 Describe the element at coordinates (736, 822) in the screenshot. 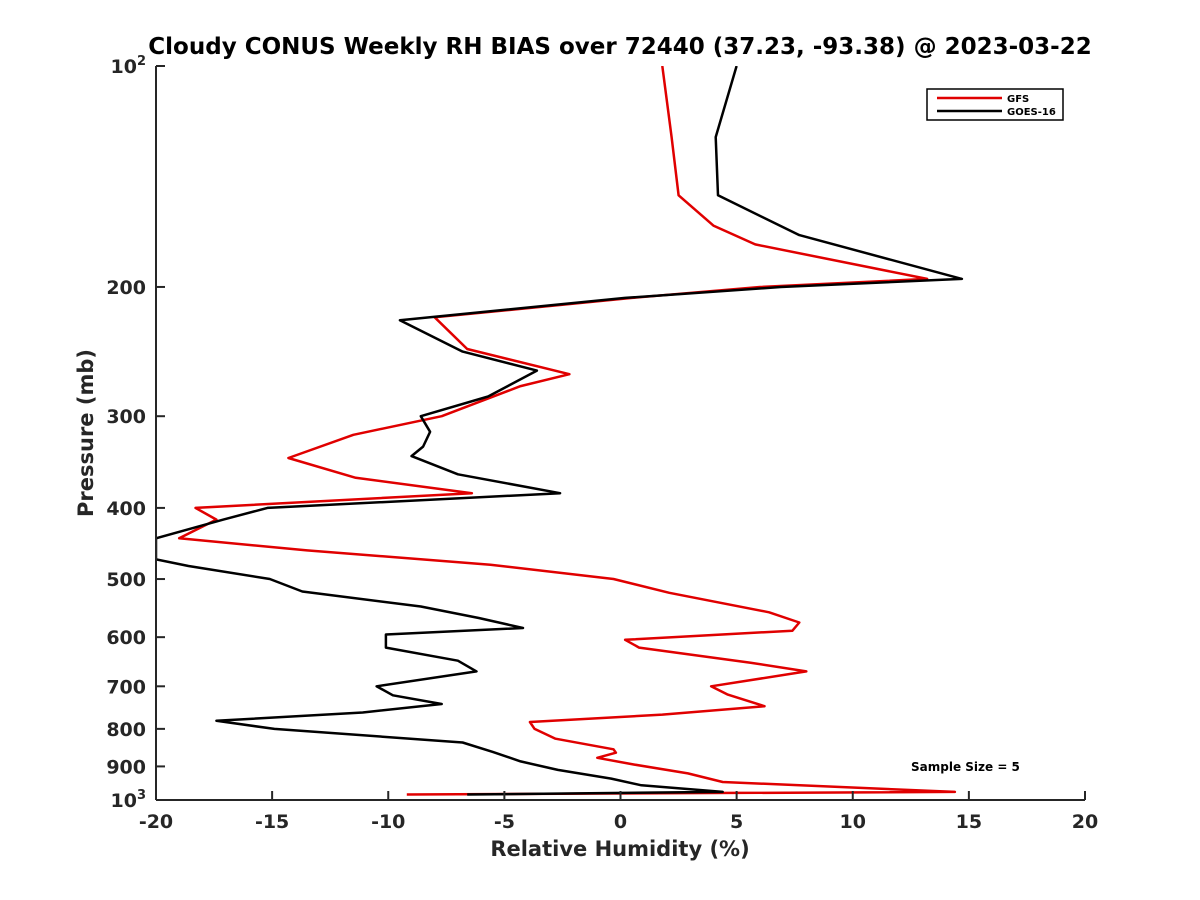

I see `x-tick-label: 5` at that location.